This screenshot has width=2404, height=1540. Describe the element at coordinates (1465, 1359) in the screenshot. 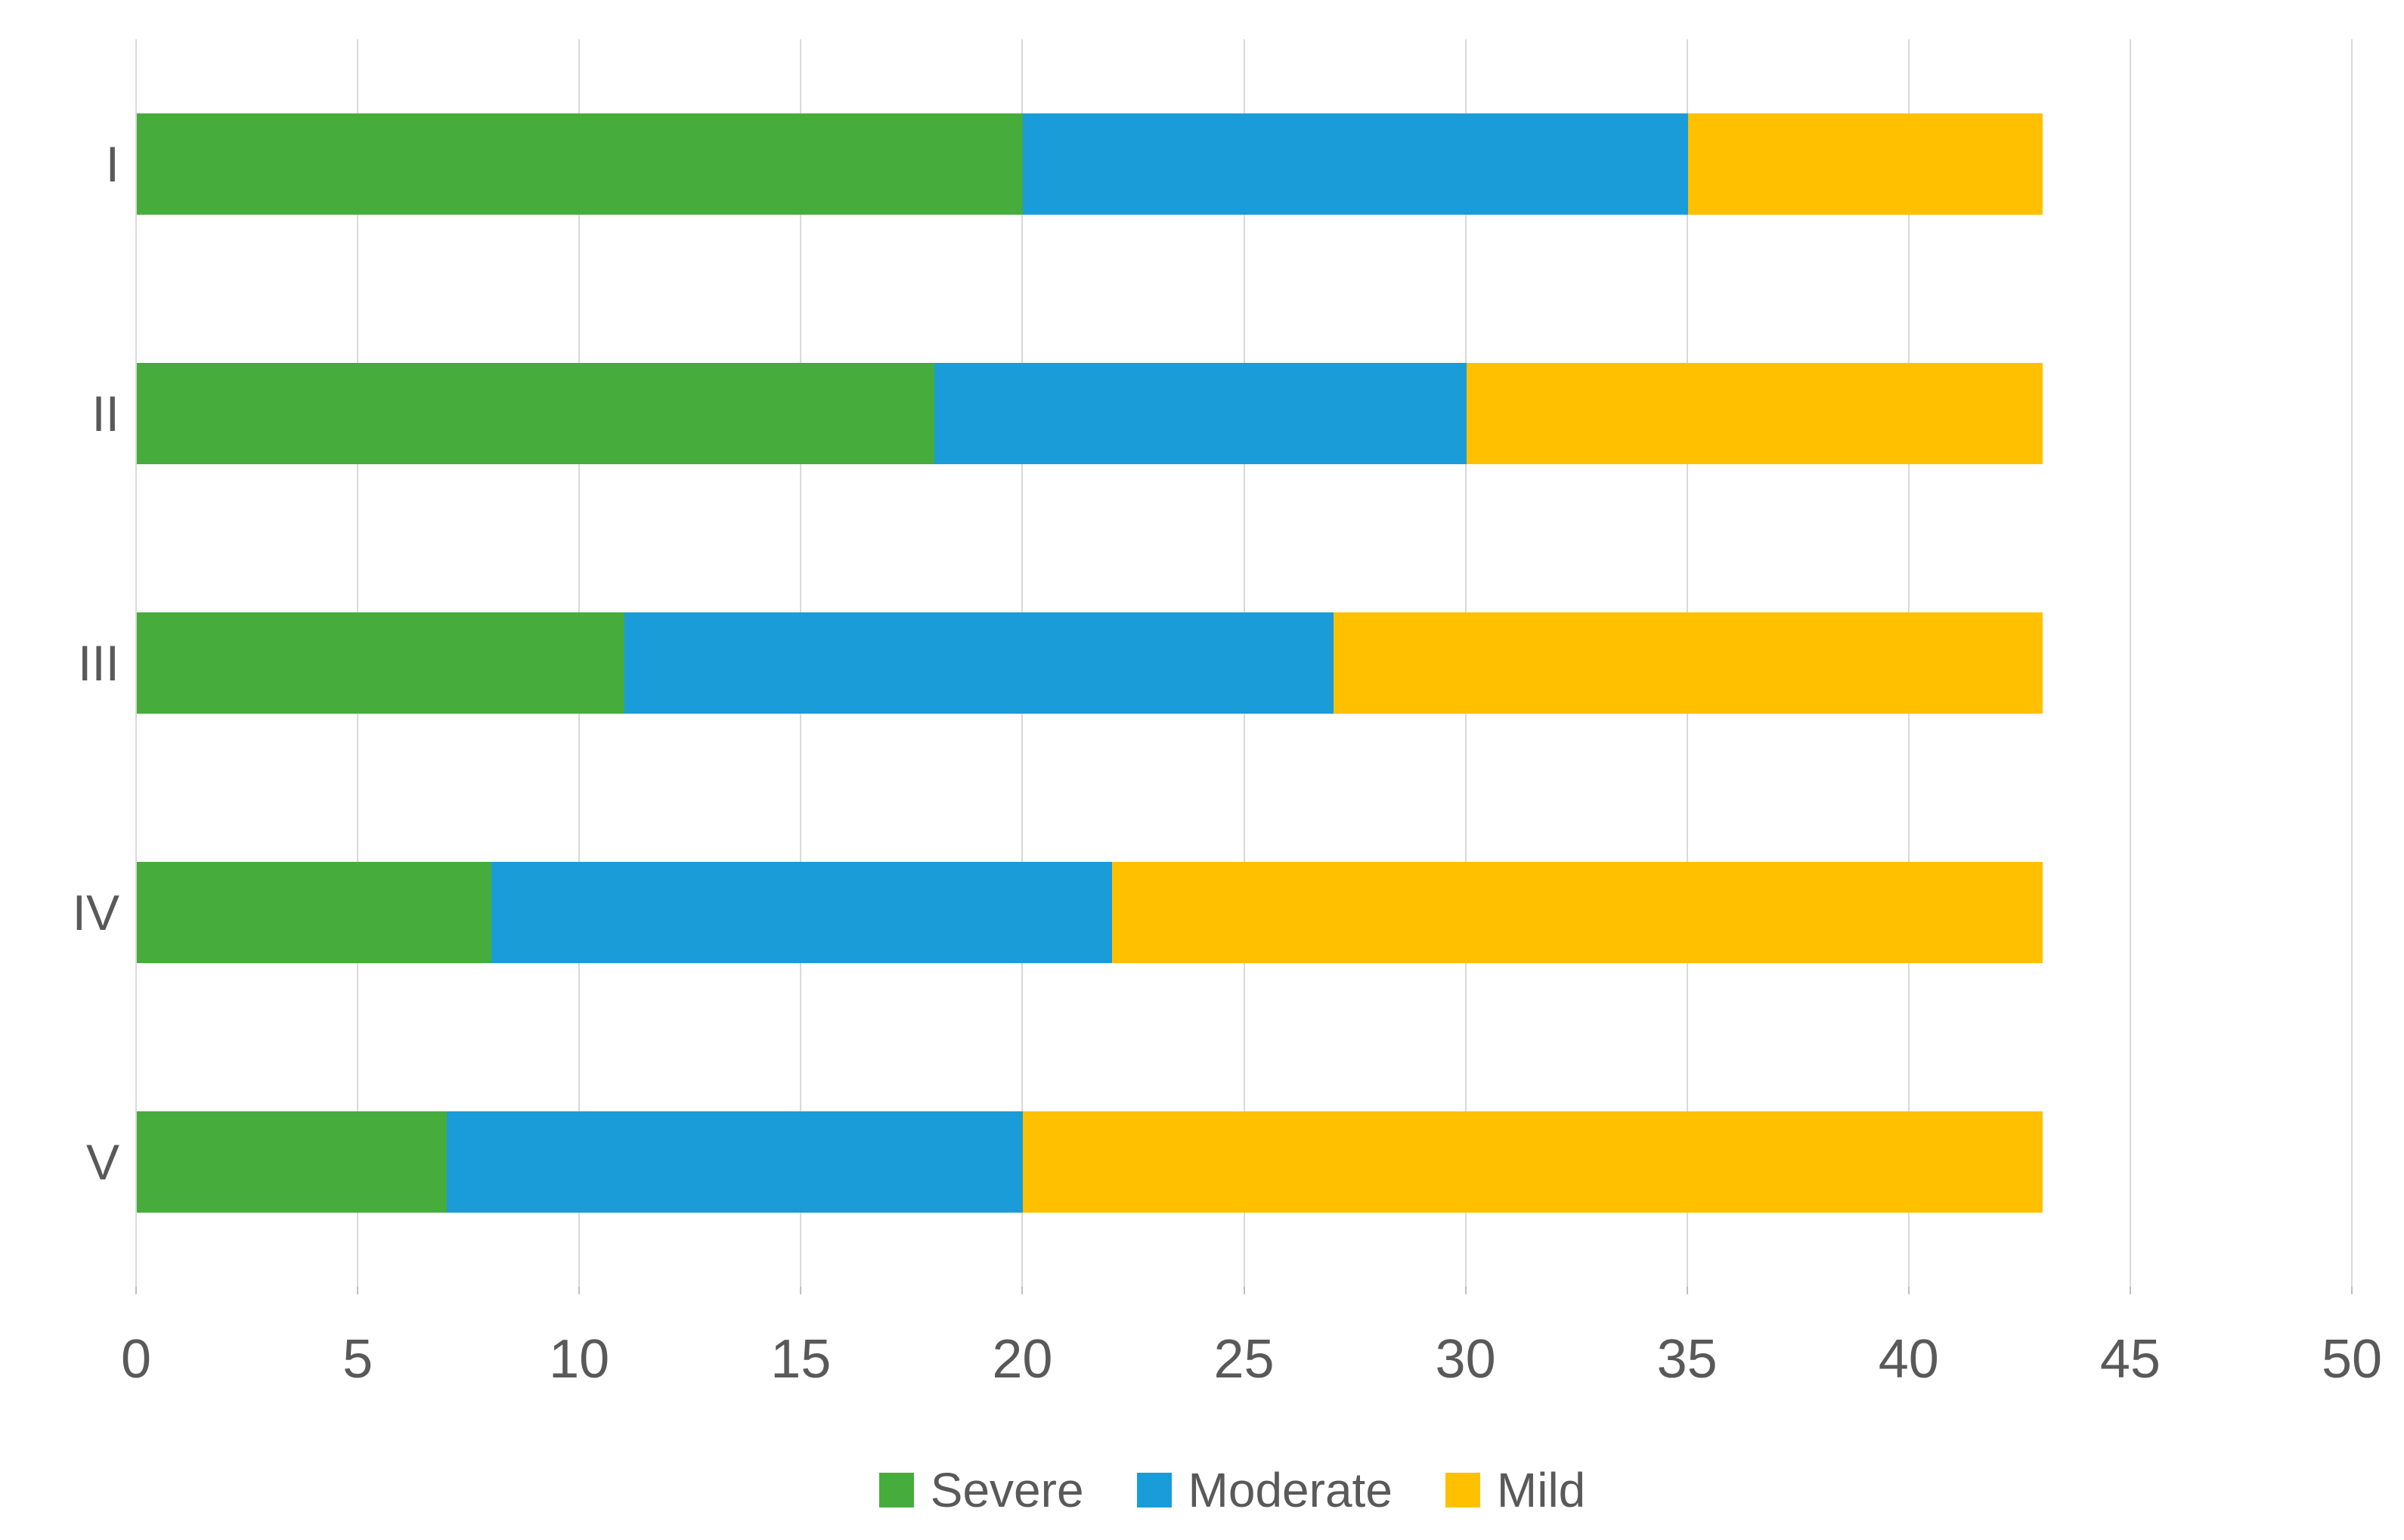

I see `x-tick-label: 30` at that location.